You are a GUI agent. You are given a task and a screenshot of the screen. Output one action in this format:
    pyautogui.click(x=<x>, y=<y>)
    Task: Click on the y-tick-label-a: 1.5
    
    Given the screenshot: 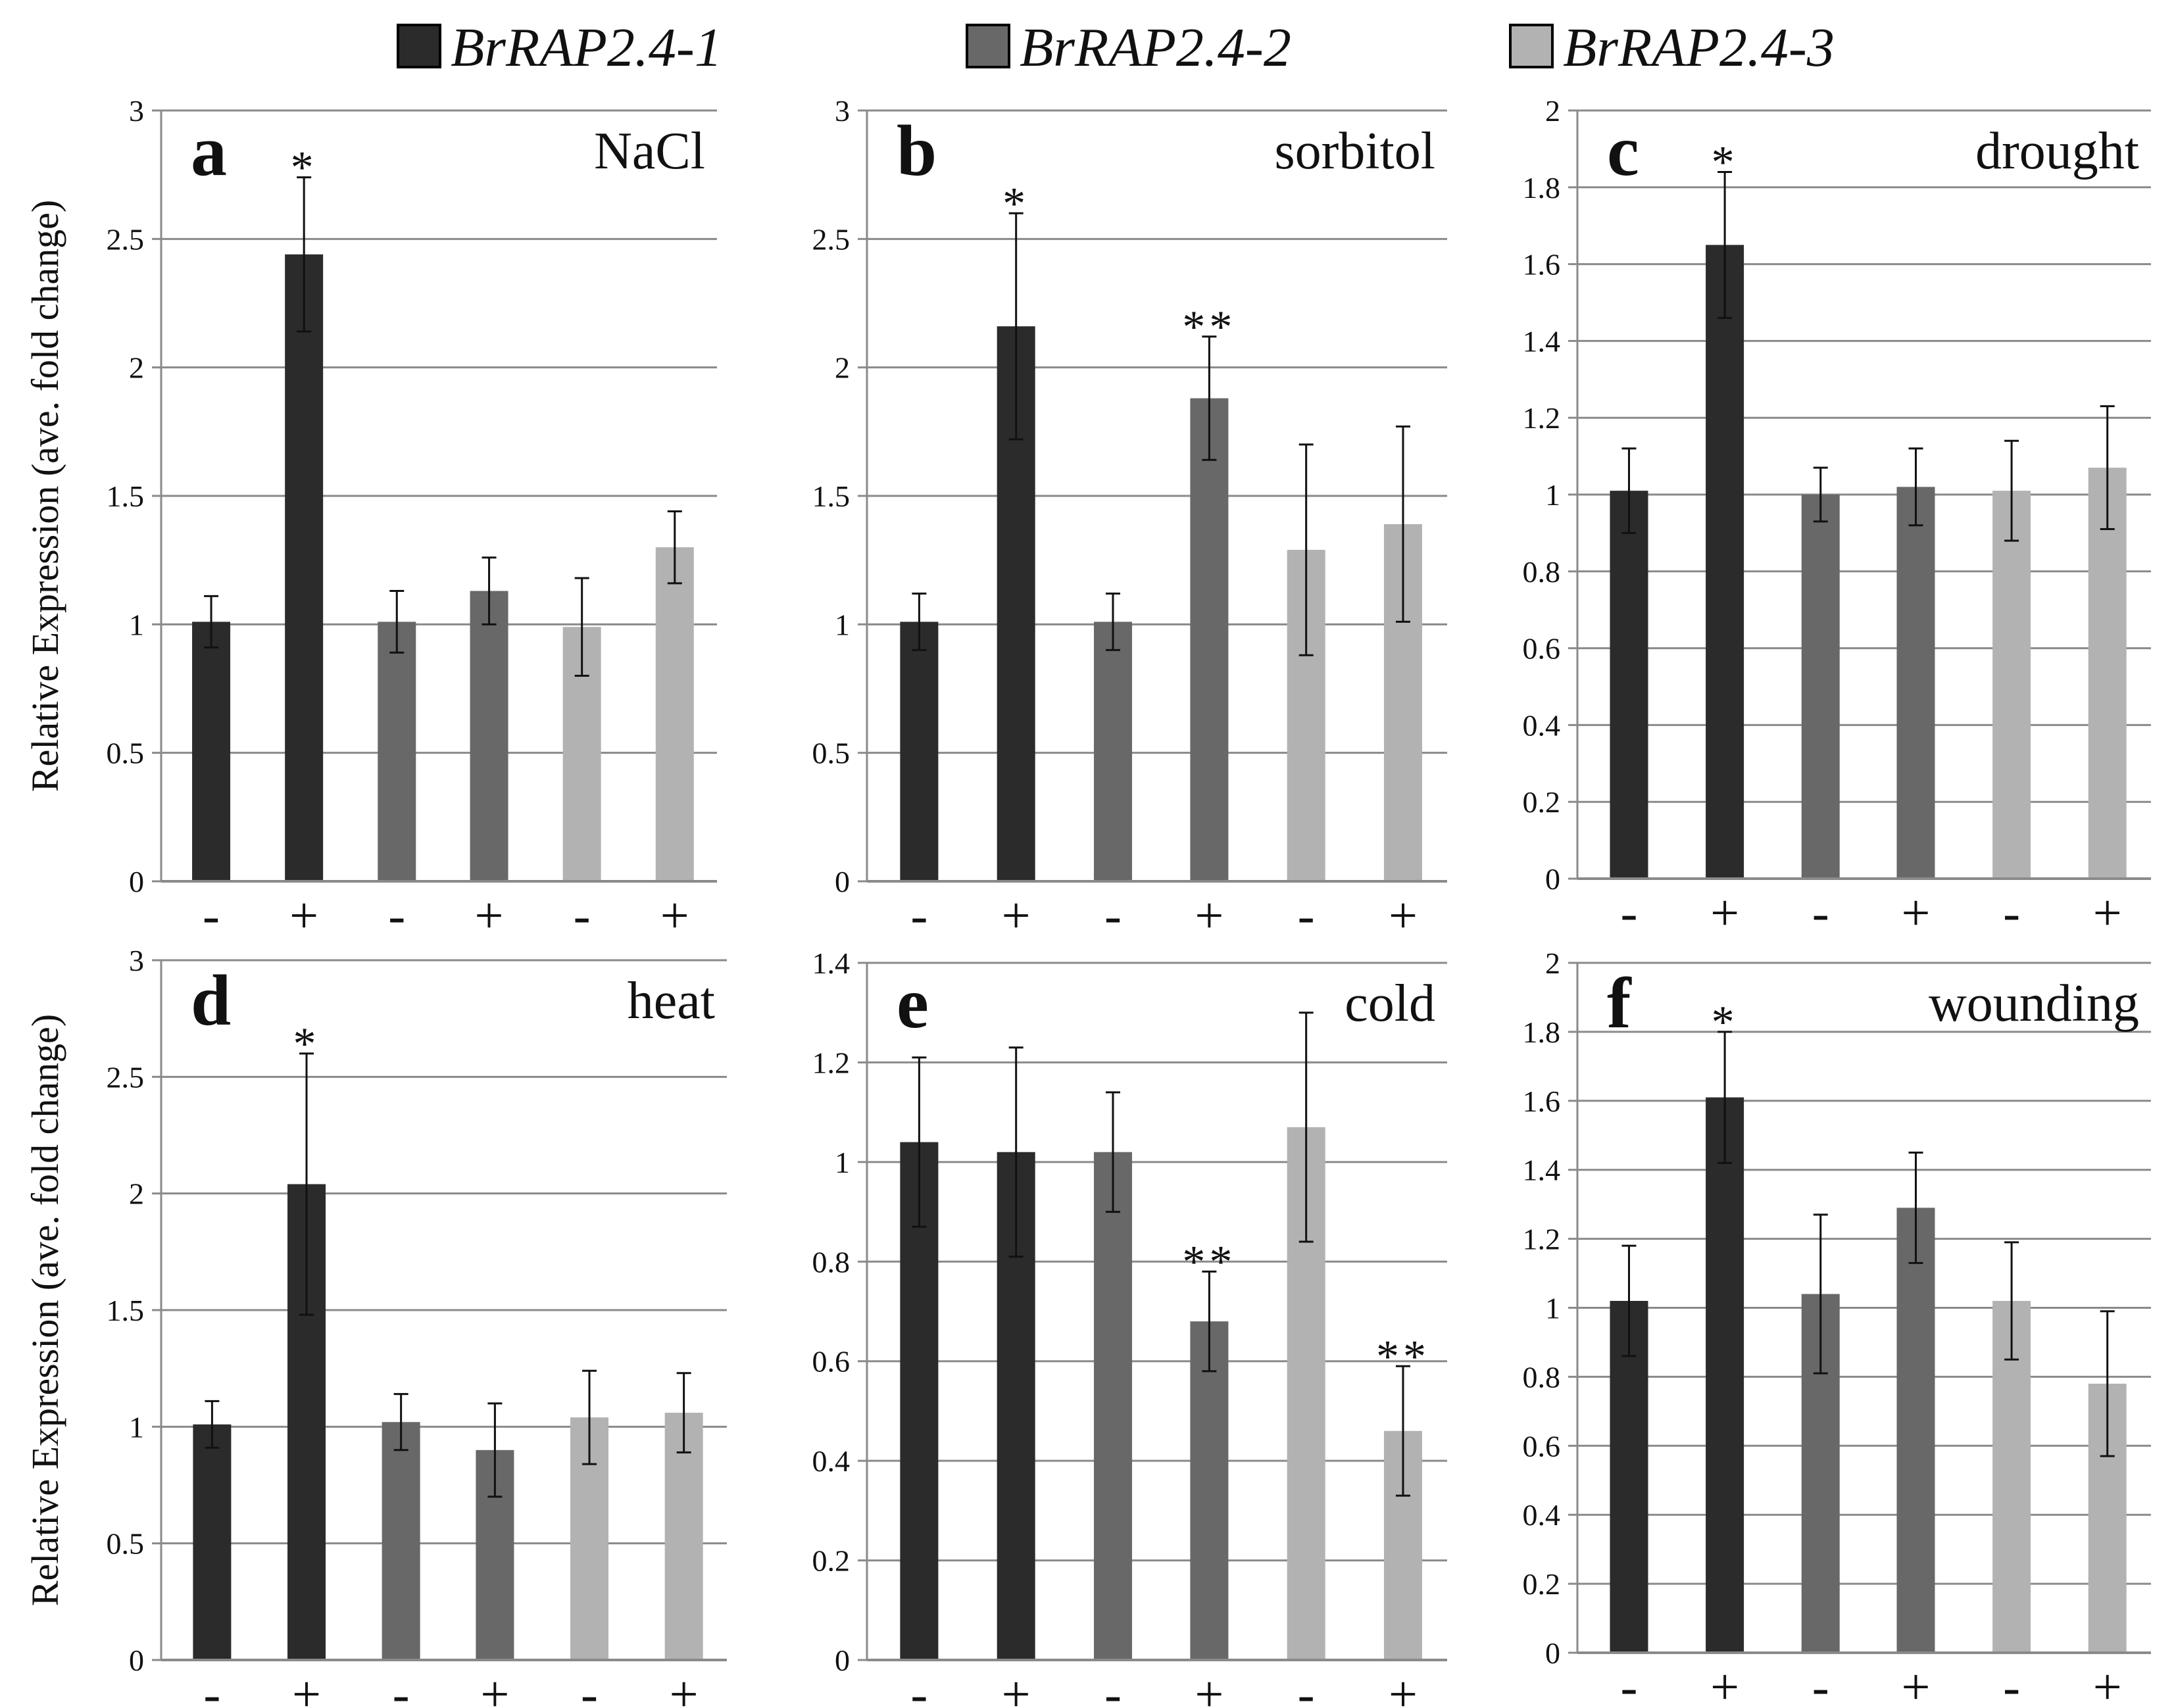 What is the action you would take?
    pyautogui.click(x=126, y=496)
    